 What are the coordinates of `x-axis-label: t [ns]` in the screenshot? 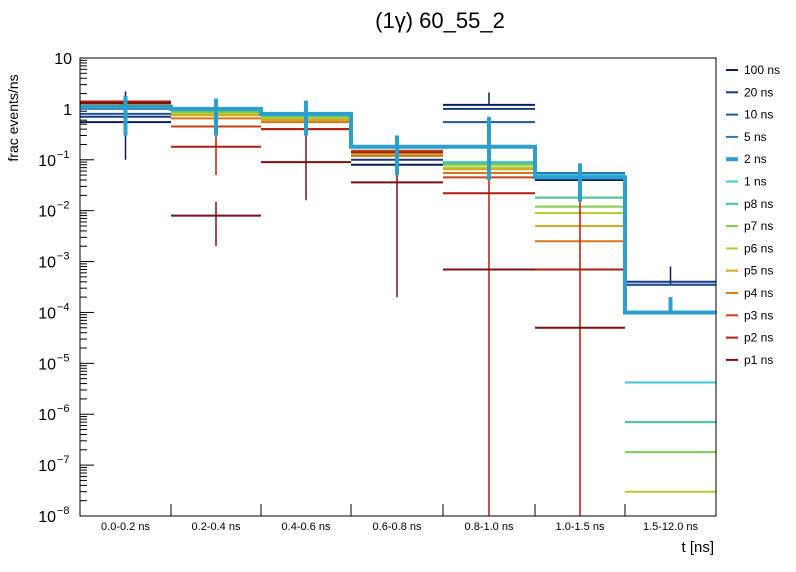 It's located at (697, 547).